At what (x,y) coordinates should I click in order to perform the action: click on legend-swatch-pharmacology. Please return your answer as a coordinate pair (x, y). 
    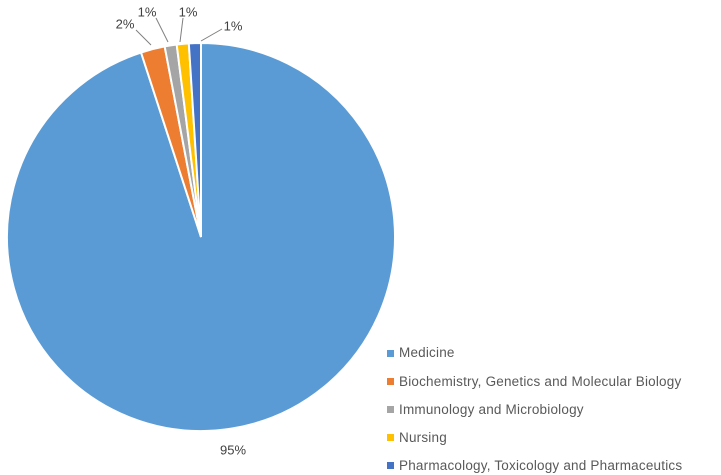
    Looking at the image, I should click on (390, 466).